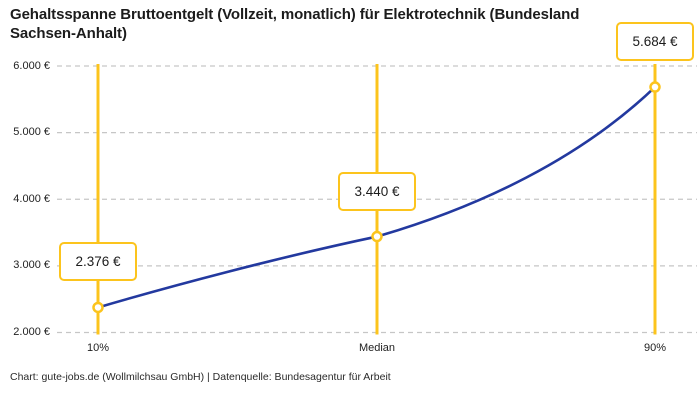 The width and height of the screenshot is (700, 400). I want to click on value-label-median: 3.440 €, so click(377, 191).